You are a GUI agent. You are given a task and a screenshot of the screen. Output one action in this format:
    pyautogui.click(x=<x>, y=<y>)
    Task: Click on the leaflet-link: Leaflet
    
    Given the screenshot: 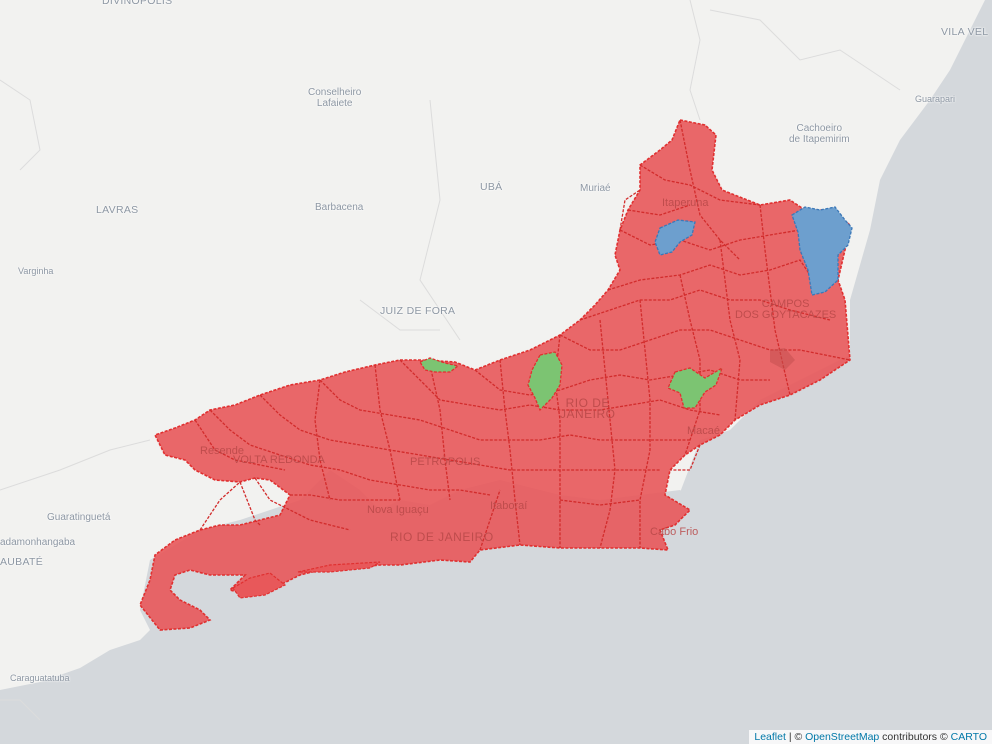 What is the action you would take?
    pyautogui.click(x=770, y=737)
    